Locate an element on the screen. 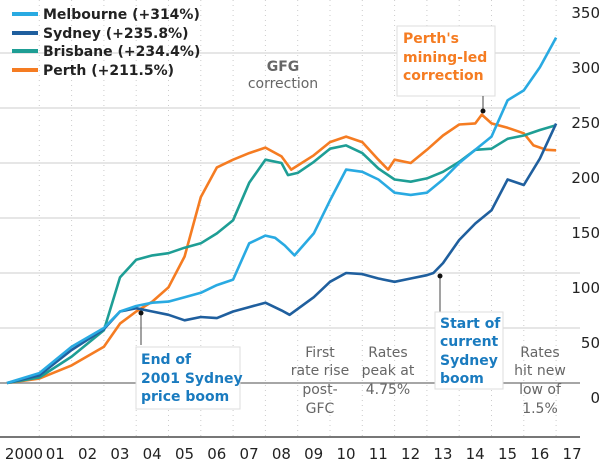 The width and height of the screenshot is (606, 474). legend-item-sydney: Sydney (+235.8%) is located at coordinates (100, 34).